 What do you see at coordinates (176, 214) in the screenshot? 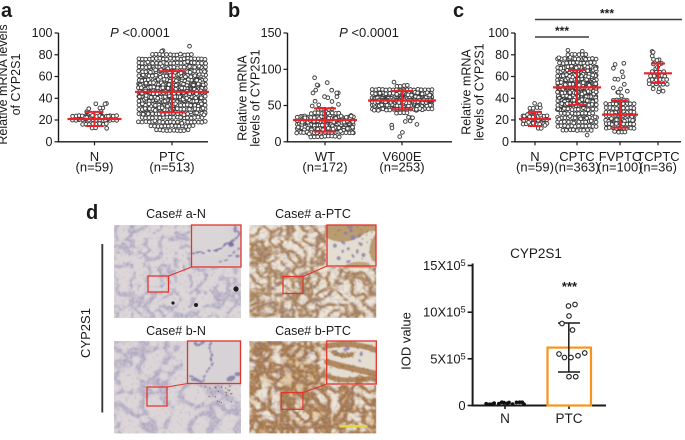
I see `svg-text: Case# a-N` at bounding box center [176, 214].